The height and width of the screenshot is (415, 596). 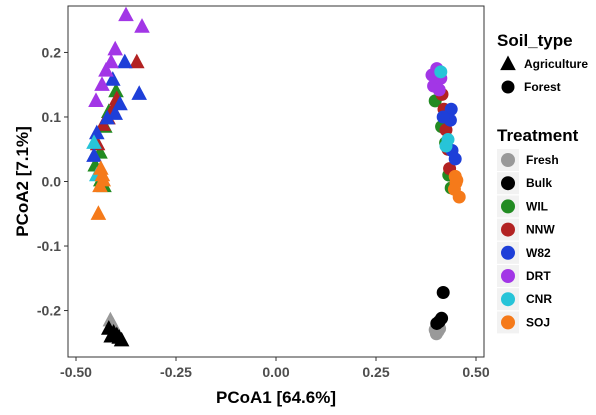 I want to click on legend-item-fresh: Fresh, so click(x=528, y=160).